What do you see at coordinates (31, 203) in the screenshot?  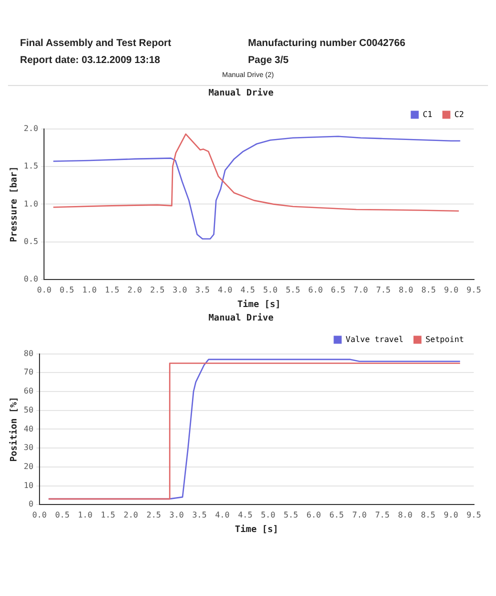 I see `y-tick-label: 1.0` at bounding box center [31, 203].